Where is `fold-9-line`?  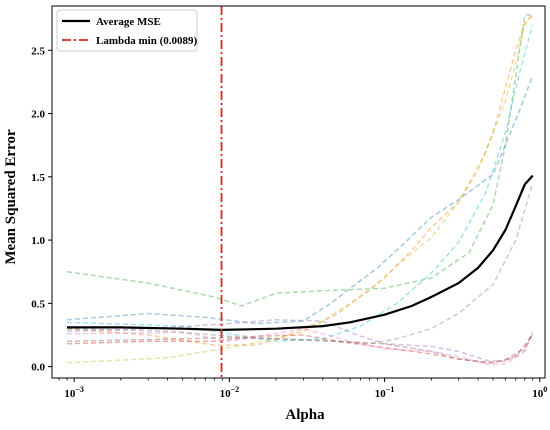 fold-9-line is located at coordinates (300, 341).